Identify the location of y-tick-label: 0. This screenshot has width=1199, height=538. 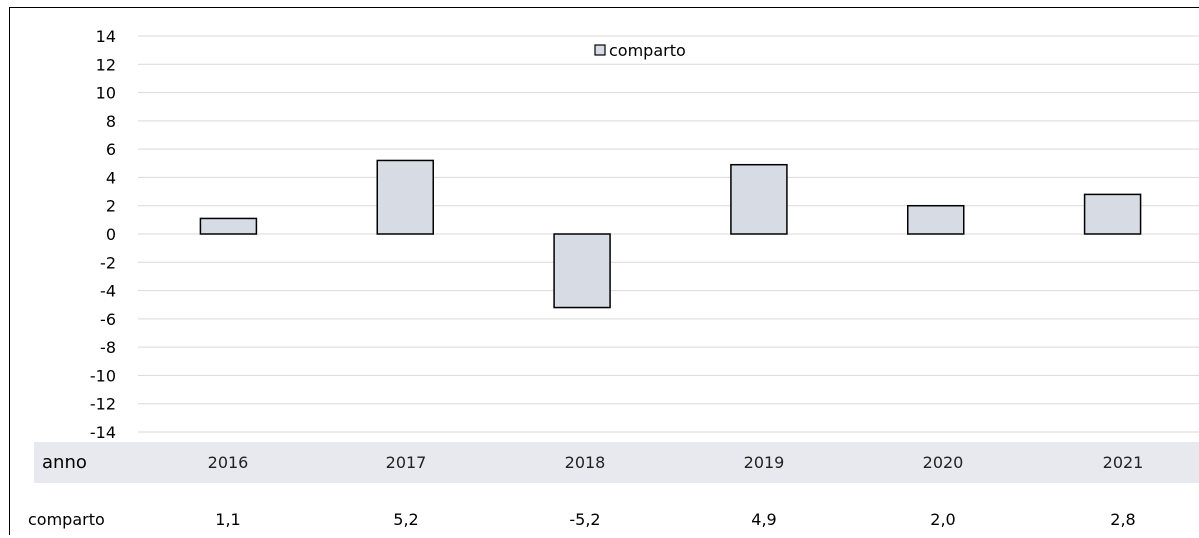
(111, 234).